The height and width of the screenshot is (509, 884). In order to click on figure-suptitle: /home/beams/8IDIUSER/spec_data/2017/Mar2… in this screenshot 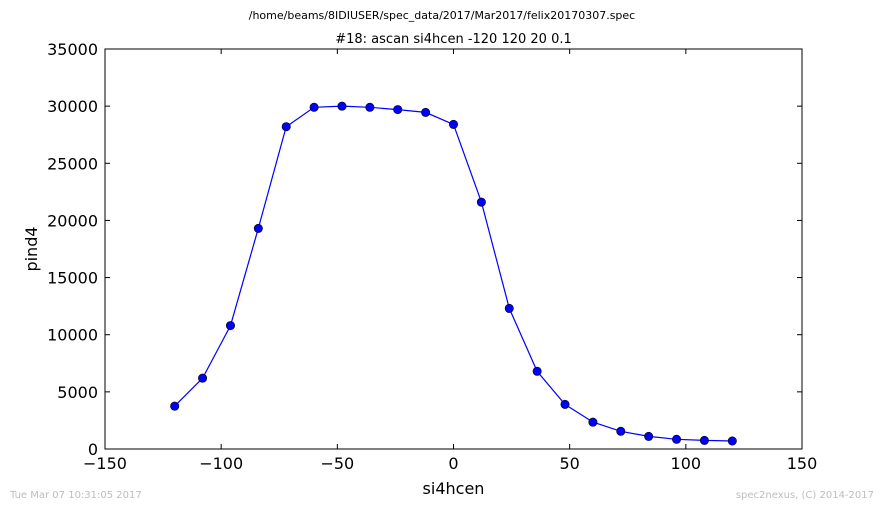, I will do `click(442, 15)`.